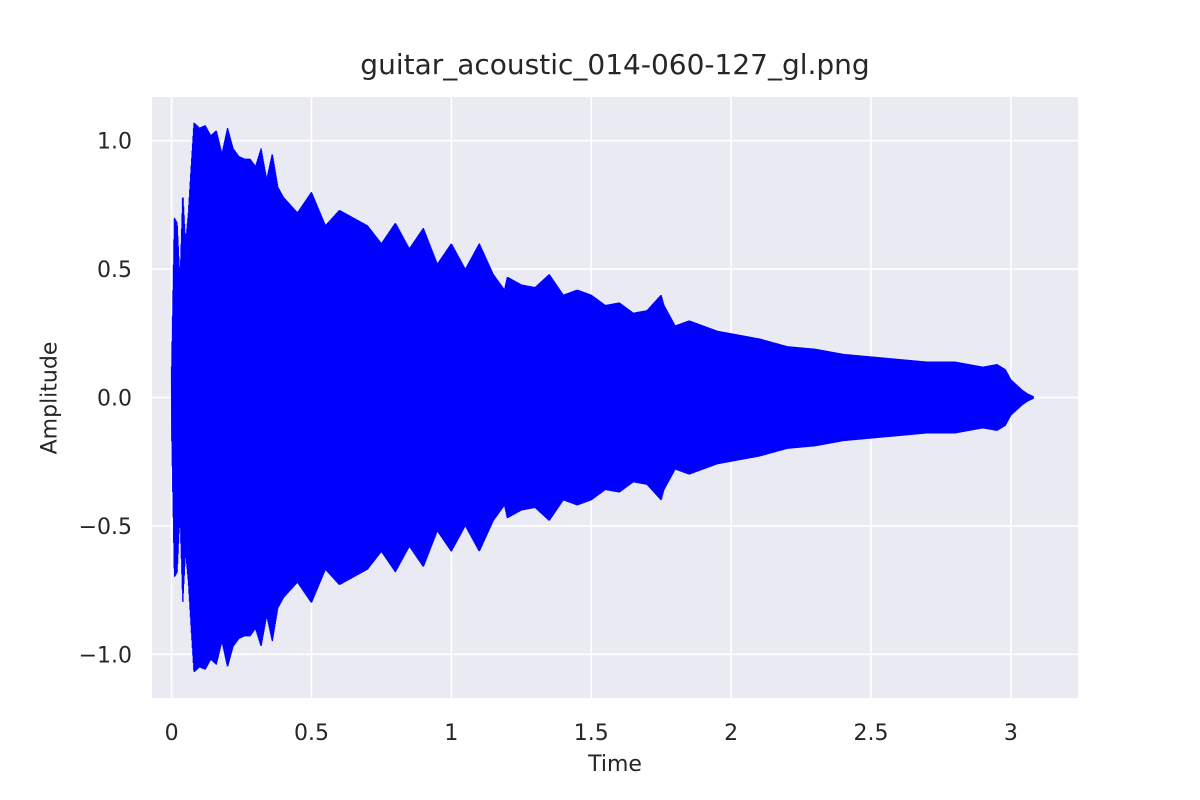 Image resolution: width=1200 pixels, height=800 pixels. Describe the element at coordinates (1011, 733) in the screenshot. I see `x-tick-label: 3` at that location.